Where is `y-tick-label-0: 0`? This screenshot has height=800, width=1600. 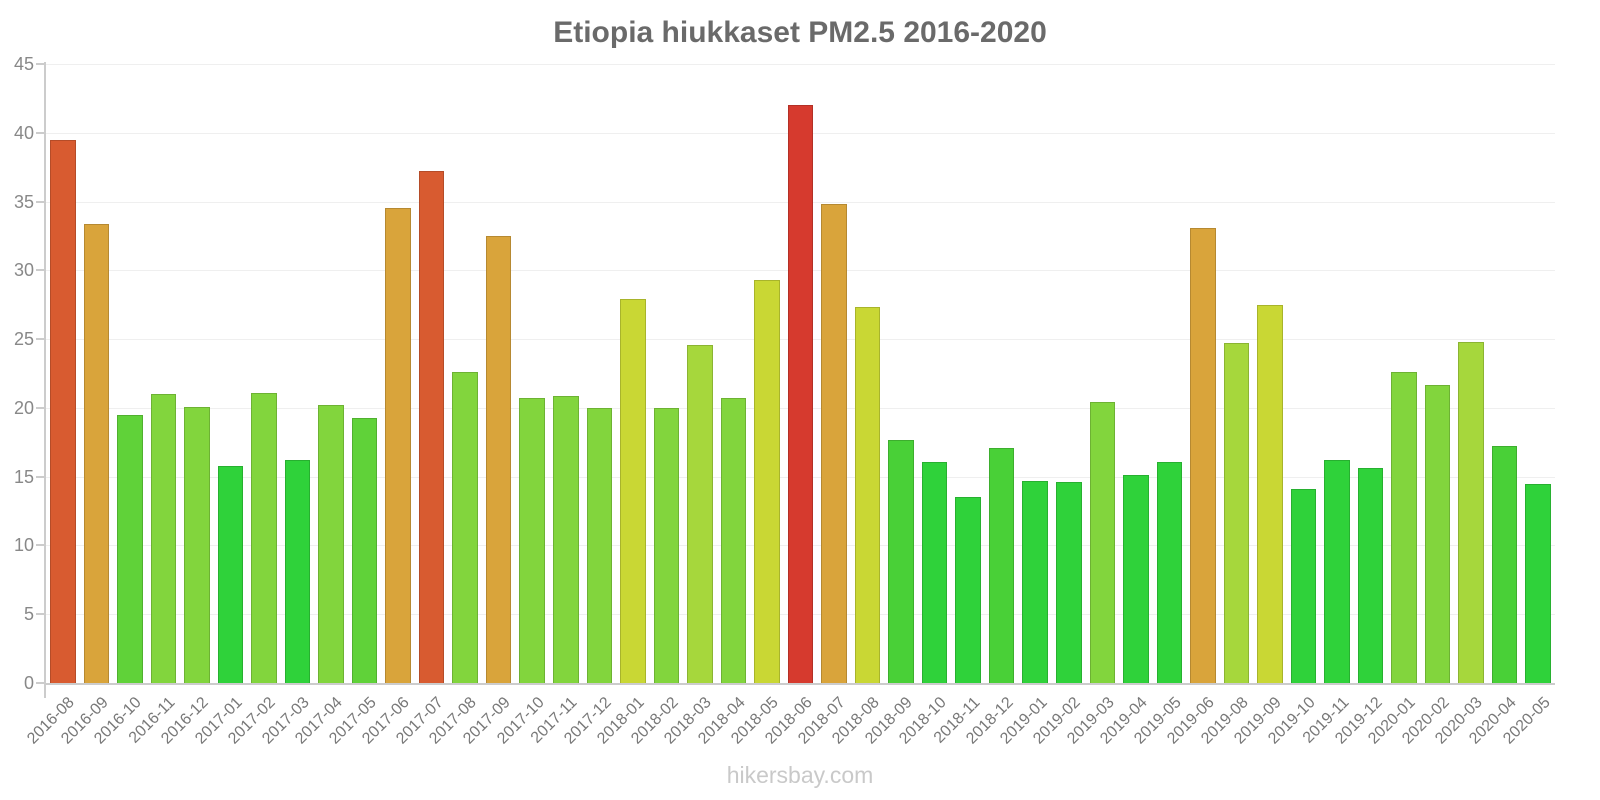 y-tick-label-0: 0 is located at coordinates (28, 683).